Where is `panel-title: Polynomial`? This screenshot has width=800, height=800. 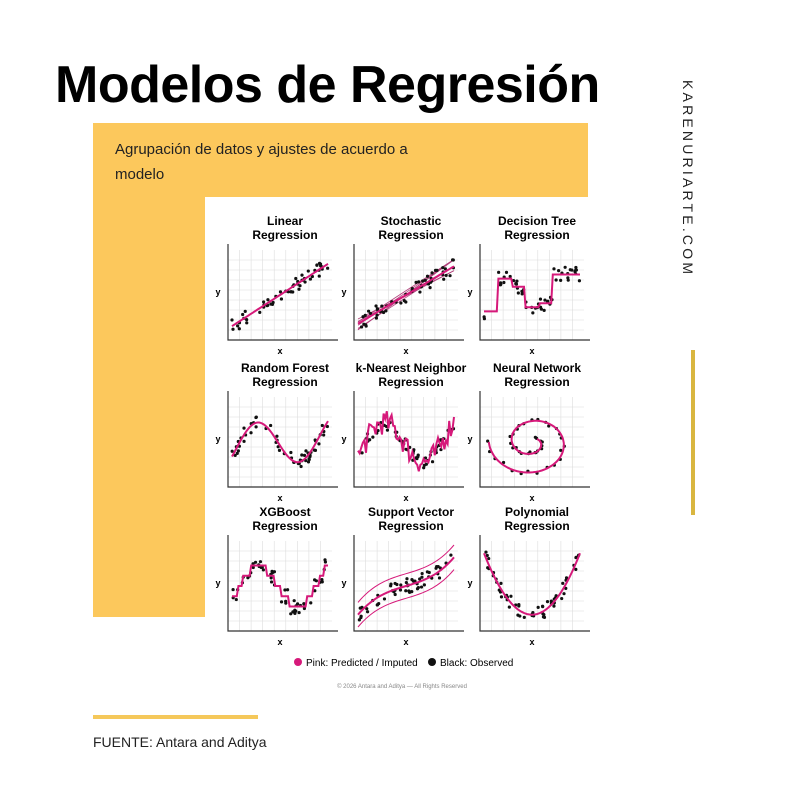 panel-title: Polynomial is located at coordinates (537, 512).